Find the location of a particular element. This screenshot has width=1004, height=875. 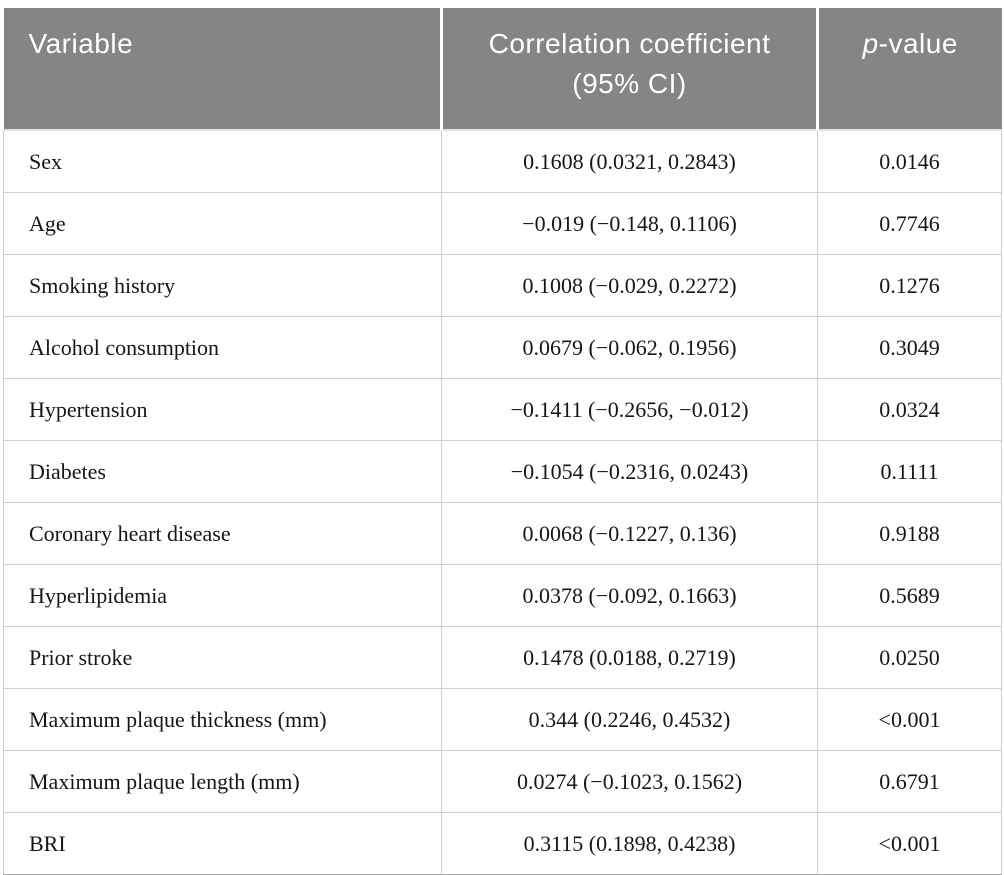

table-row: BRI 0.3115 (0.1898, 0.4238) <0.001 is located at coordinates (502, 843).